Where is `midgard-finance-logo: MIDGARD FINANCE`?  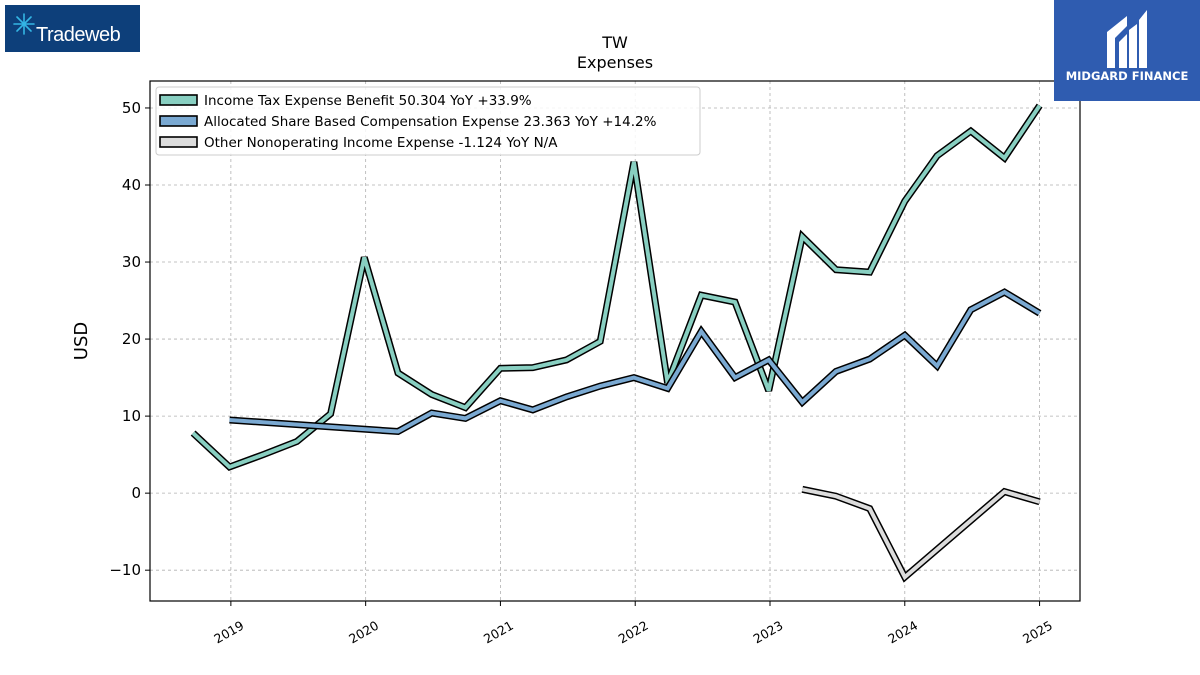
midgard-finance-logo: MIDGARD FINANCE is located at coordinates (1127, 50).